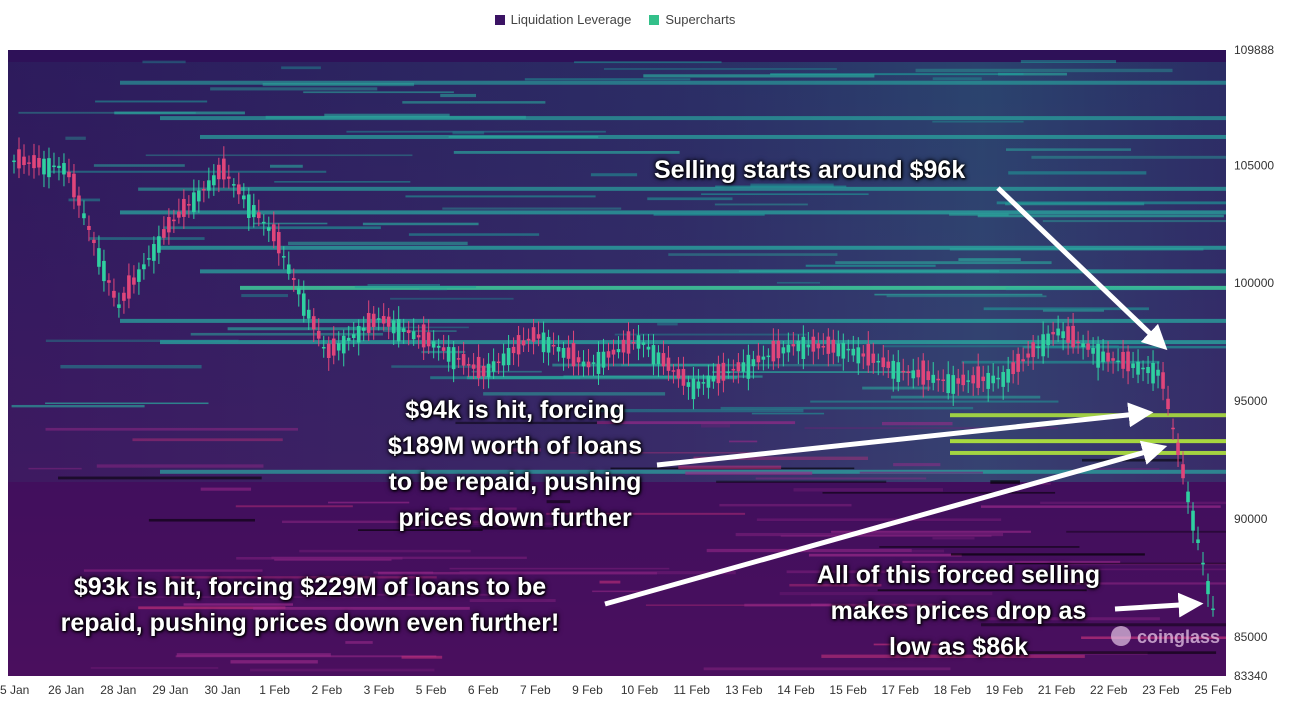 This screenshot has height=701, width=1292. Describe the element at coordinates (958, 647) in the screenshot. I see `annotation-86k-line3: low as $86k` at that location.